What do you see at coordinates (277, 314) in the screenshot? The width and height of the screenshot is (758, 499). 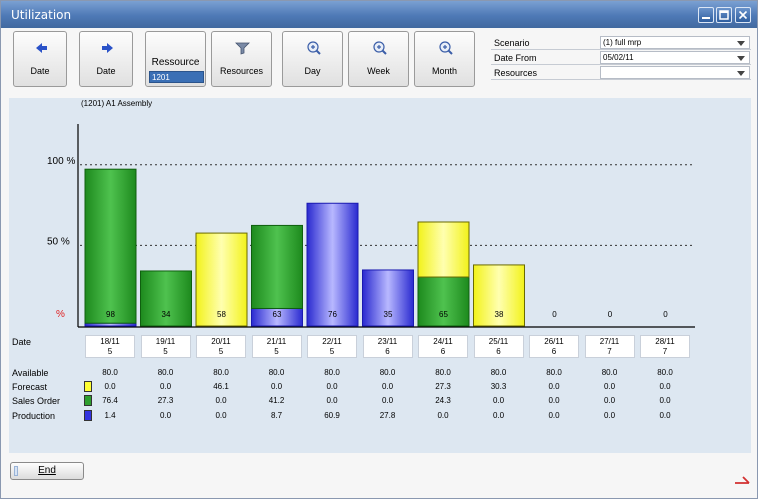 I see `bar-total-label: 63` at bounding box center [277, 314].